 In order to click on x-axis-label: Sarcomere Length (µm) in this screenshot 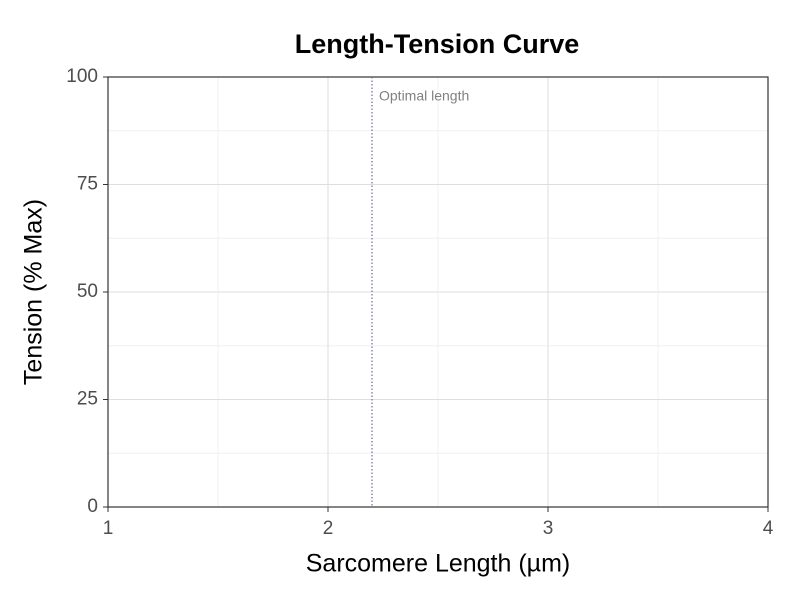, I will do `click(438, 564)`.